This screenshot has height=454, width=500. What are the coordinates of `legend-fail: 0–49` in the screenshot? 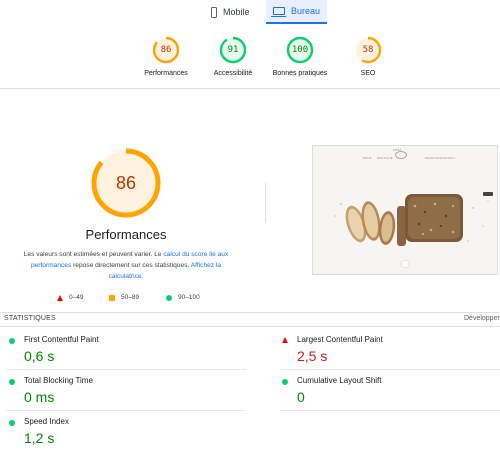 It's located at (70, 297).